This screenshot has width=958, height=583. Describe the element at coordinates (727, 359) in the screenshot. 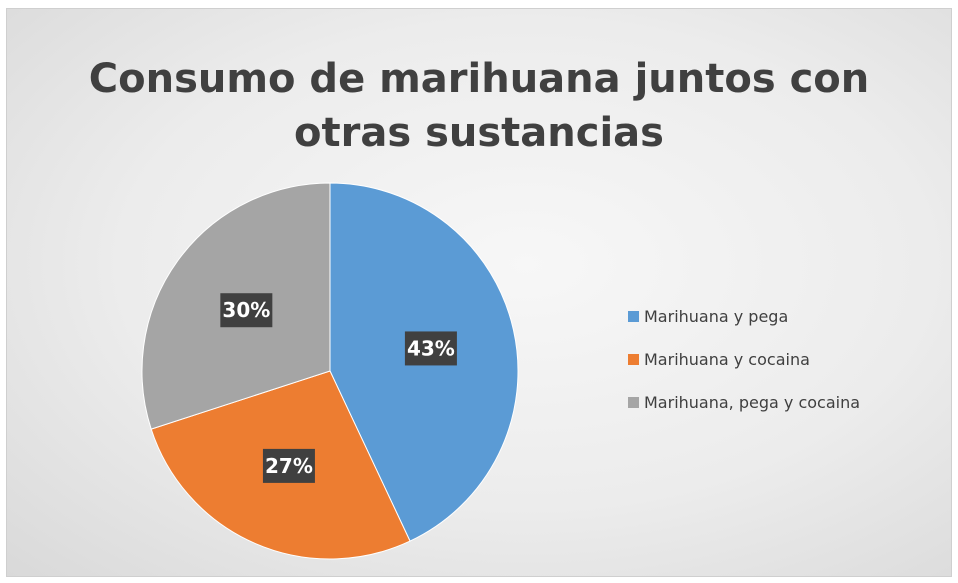

I see `legend-label: Marihuana y cocaina` at that location.